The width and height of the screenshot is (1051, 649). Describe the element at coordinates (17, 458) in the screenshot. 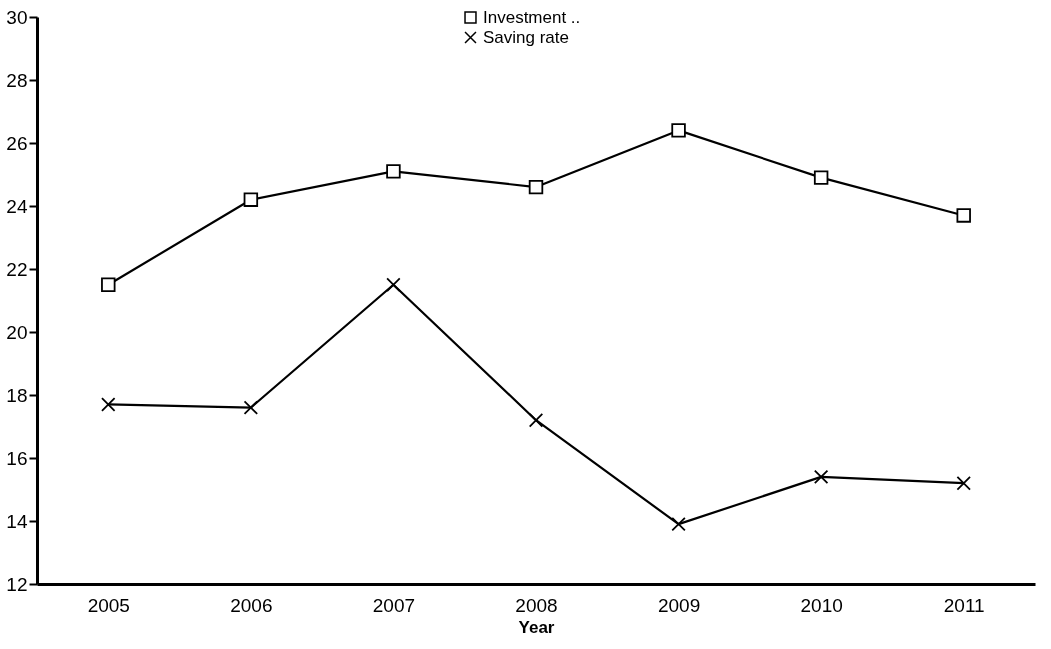

I see `y-tick-label: 16` at that location.